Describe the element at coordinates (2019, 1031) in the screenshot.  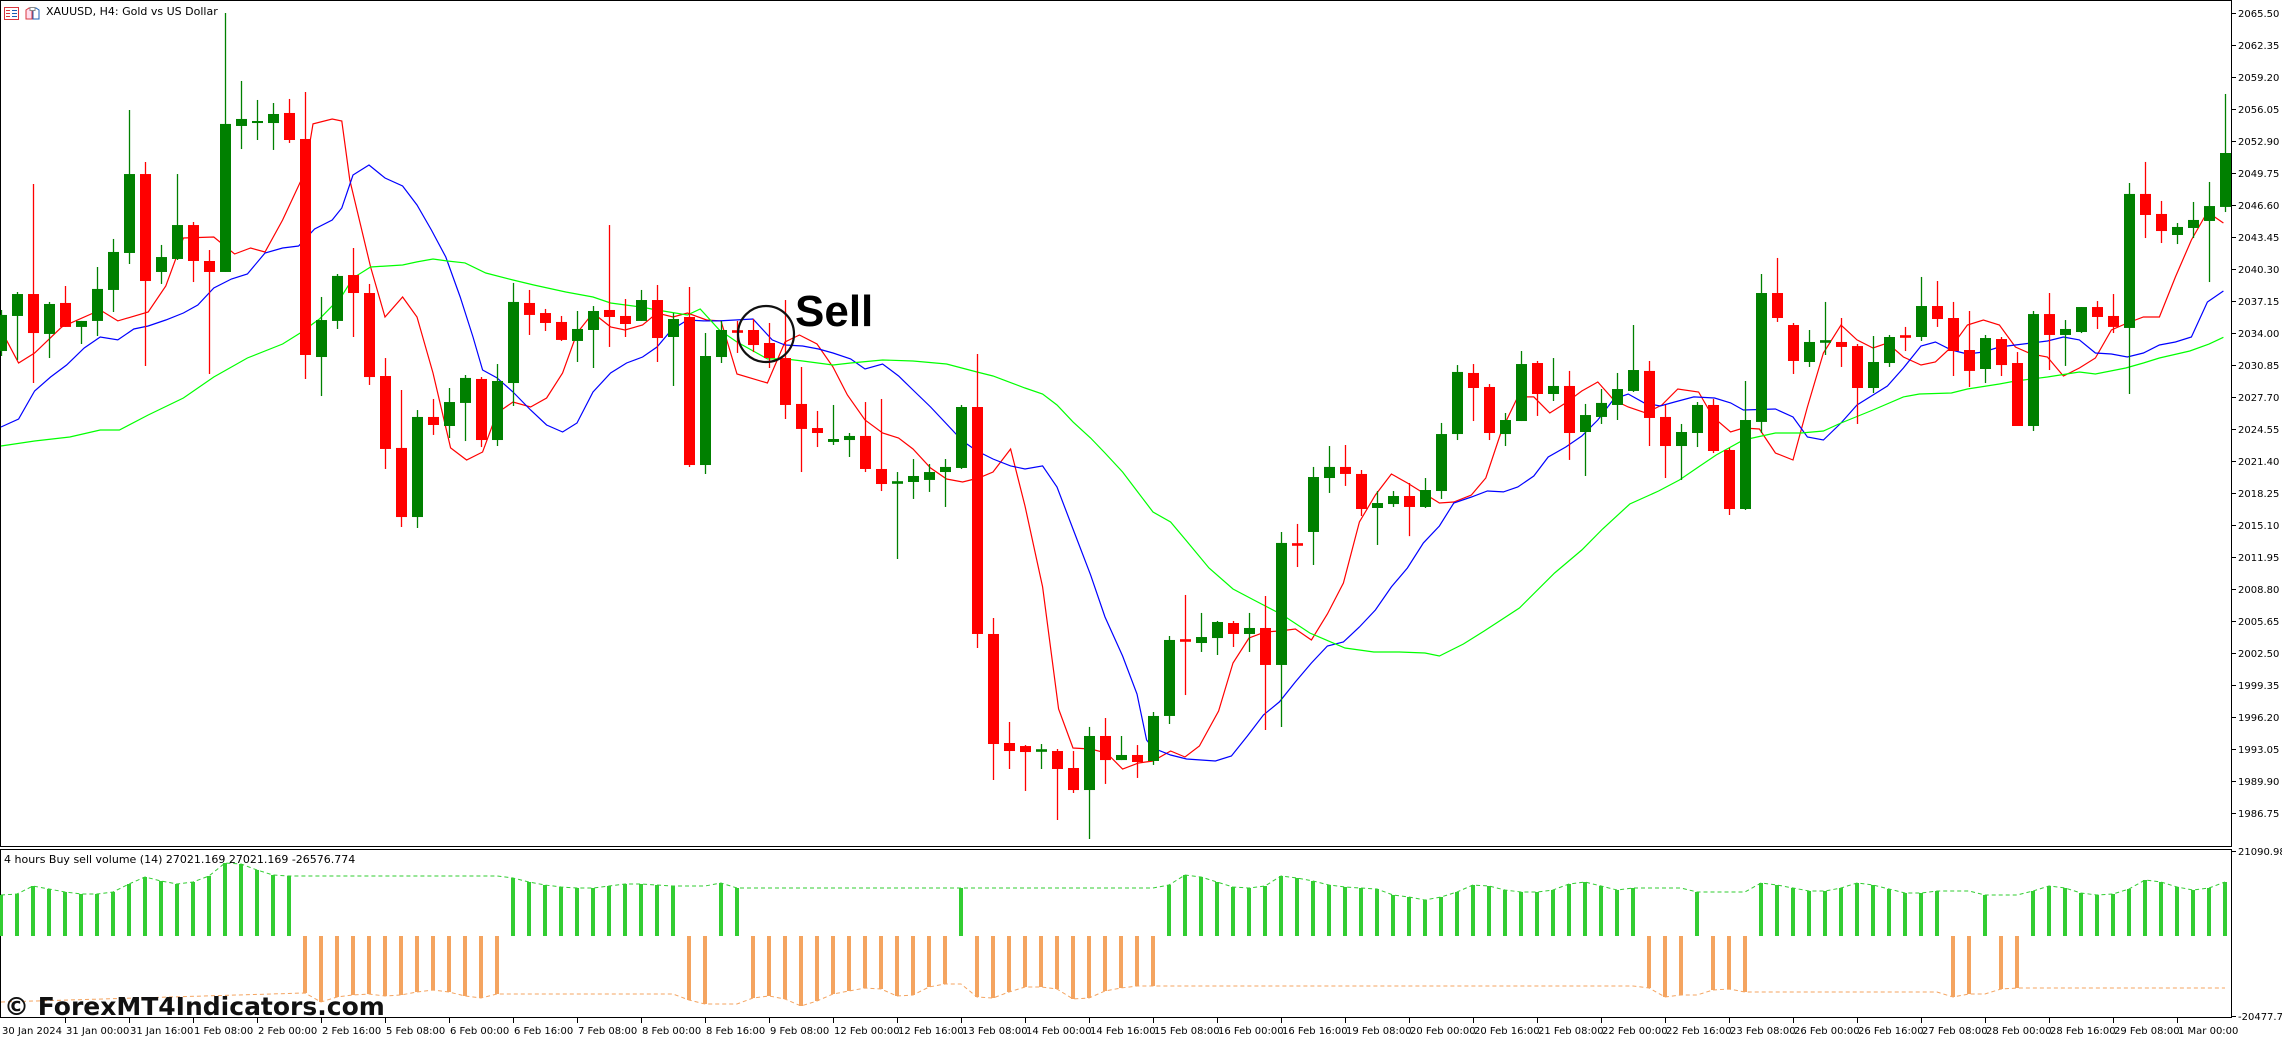
I see `time-tick-label: 28 Feb 00:00` at that location.